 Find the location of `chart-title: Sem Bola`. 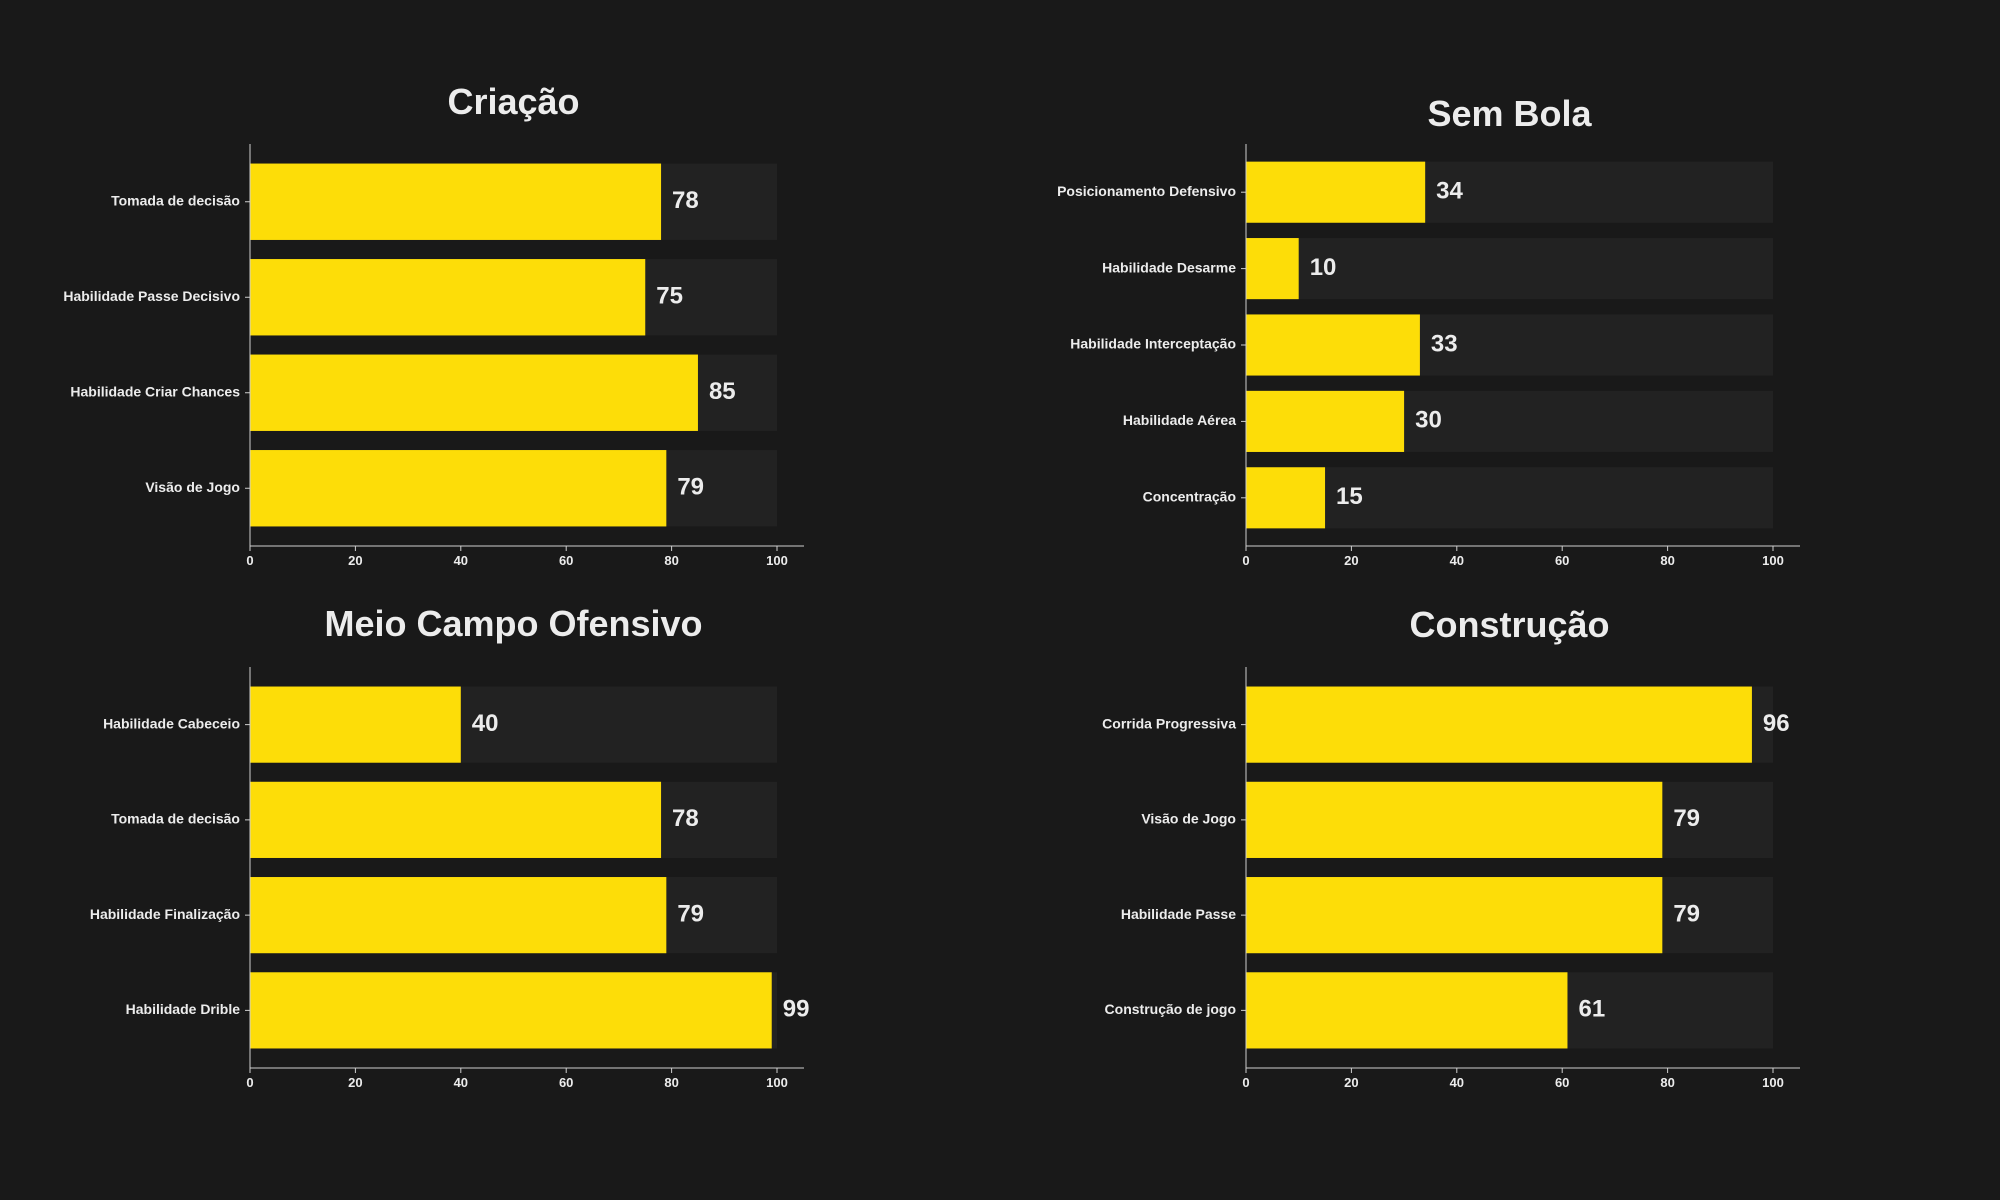

chart-title: Sem Bola is located at coordinates (1509, 113).